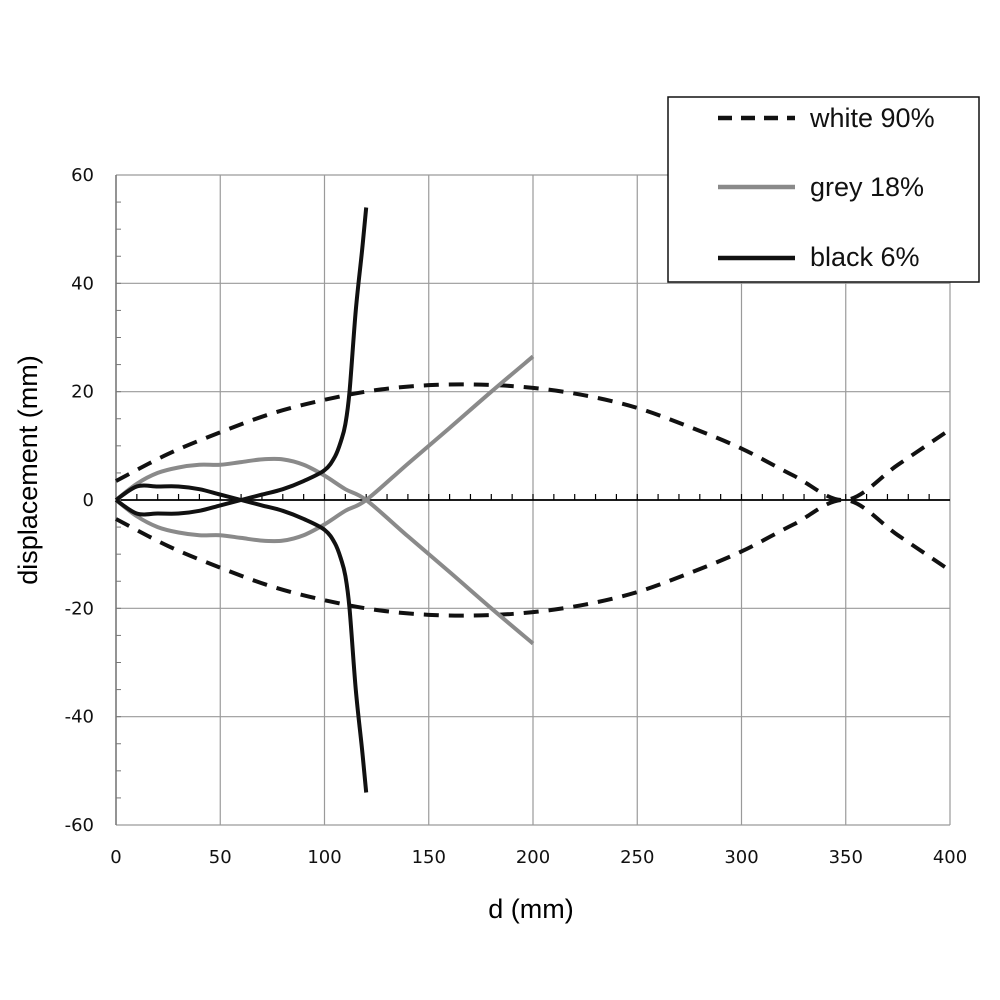 The height and width of the screenshot is (1000, 1000). I want to click on x-tick-label-7: 350, so click(846, 857).